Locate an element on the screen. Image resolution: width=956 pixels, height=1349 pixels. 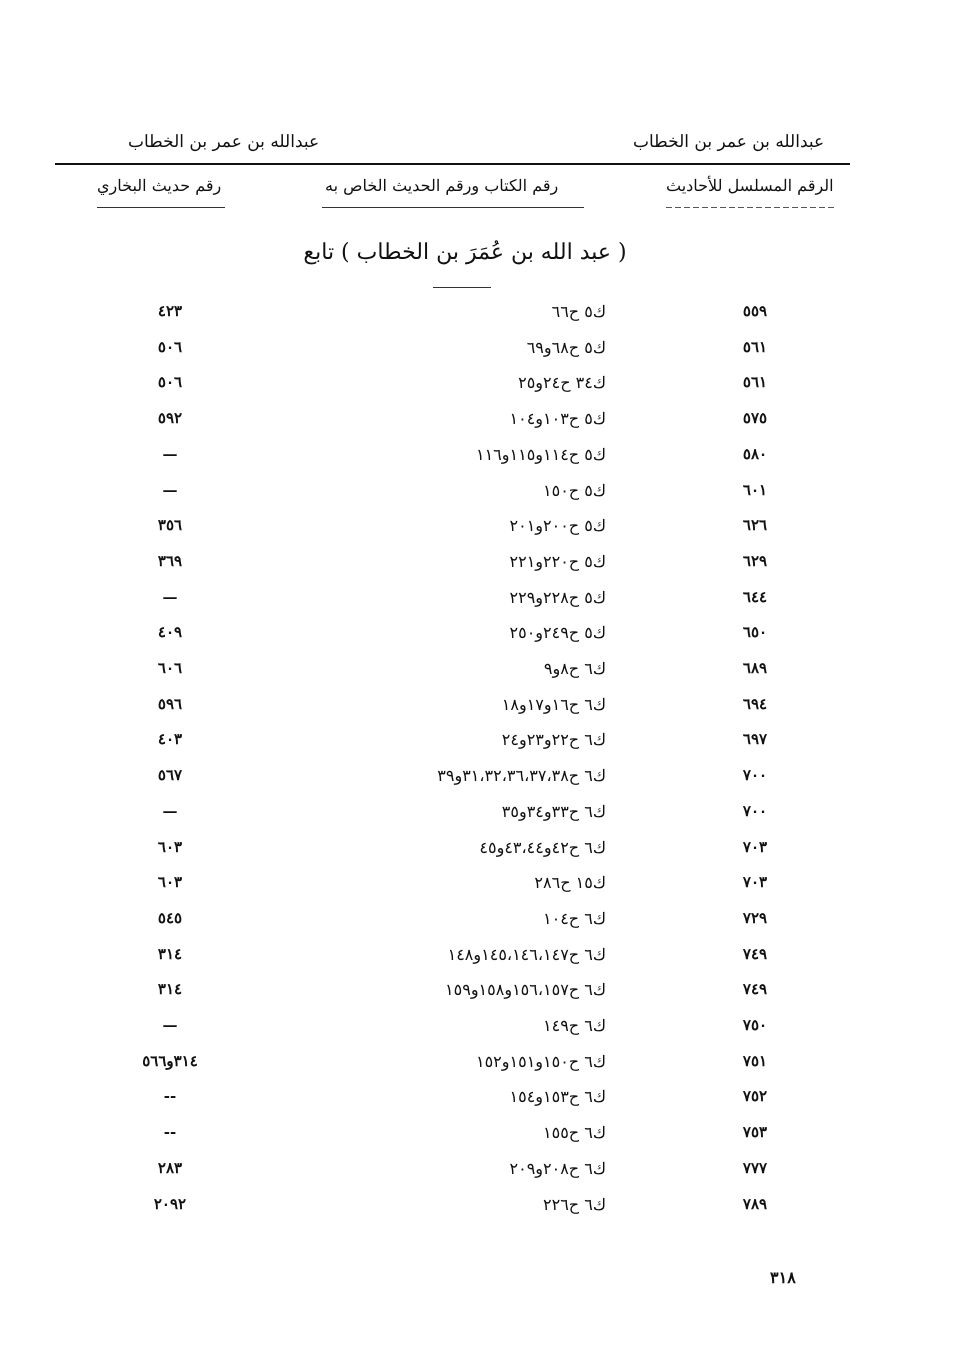
book-hadith-ref: ك٦ ح١٥٥ is located at coordinates (574, 1133).